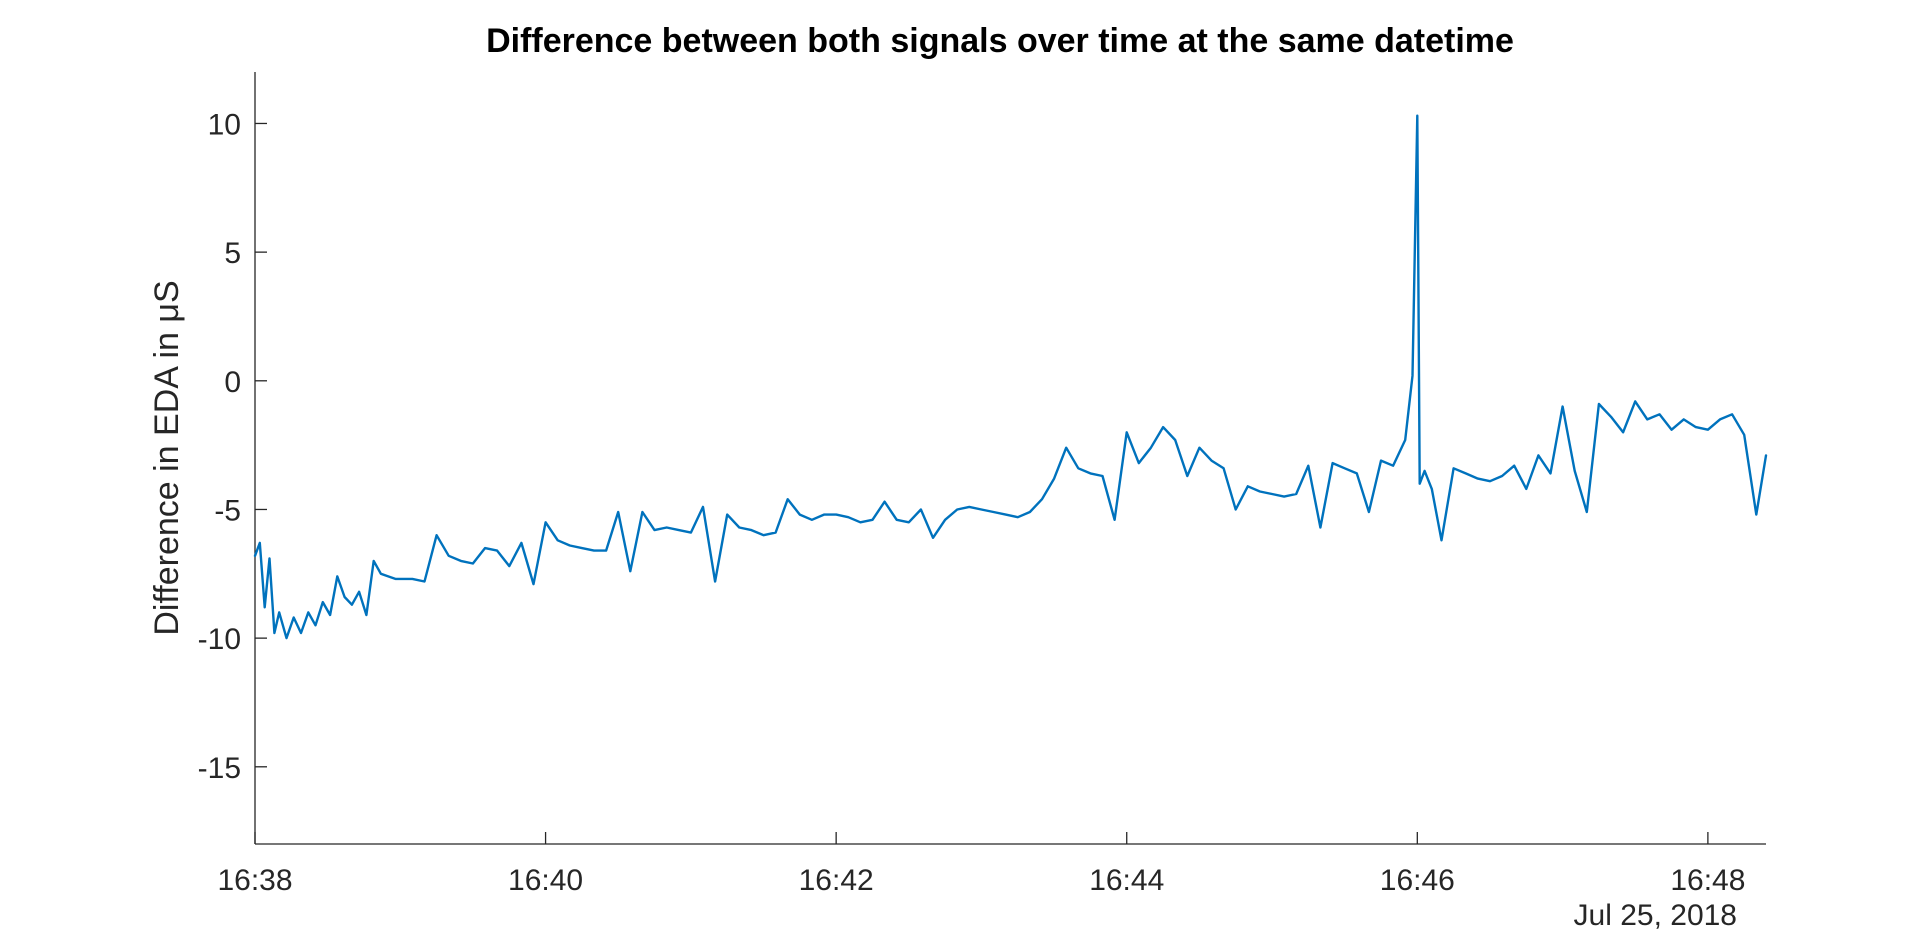  I want to click on y-tick-label: 0, so click(232, 382).